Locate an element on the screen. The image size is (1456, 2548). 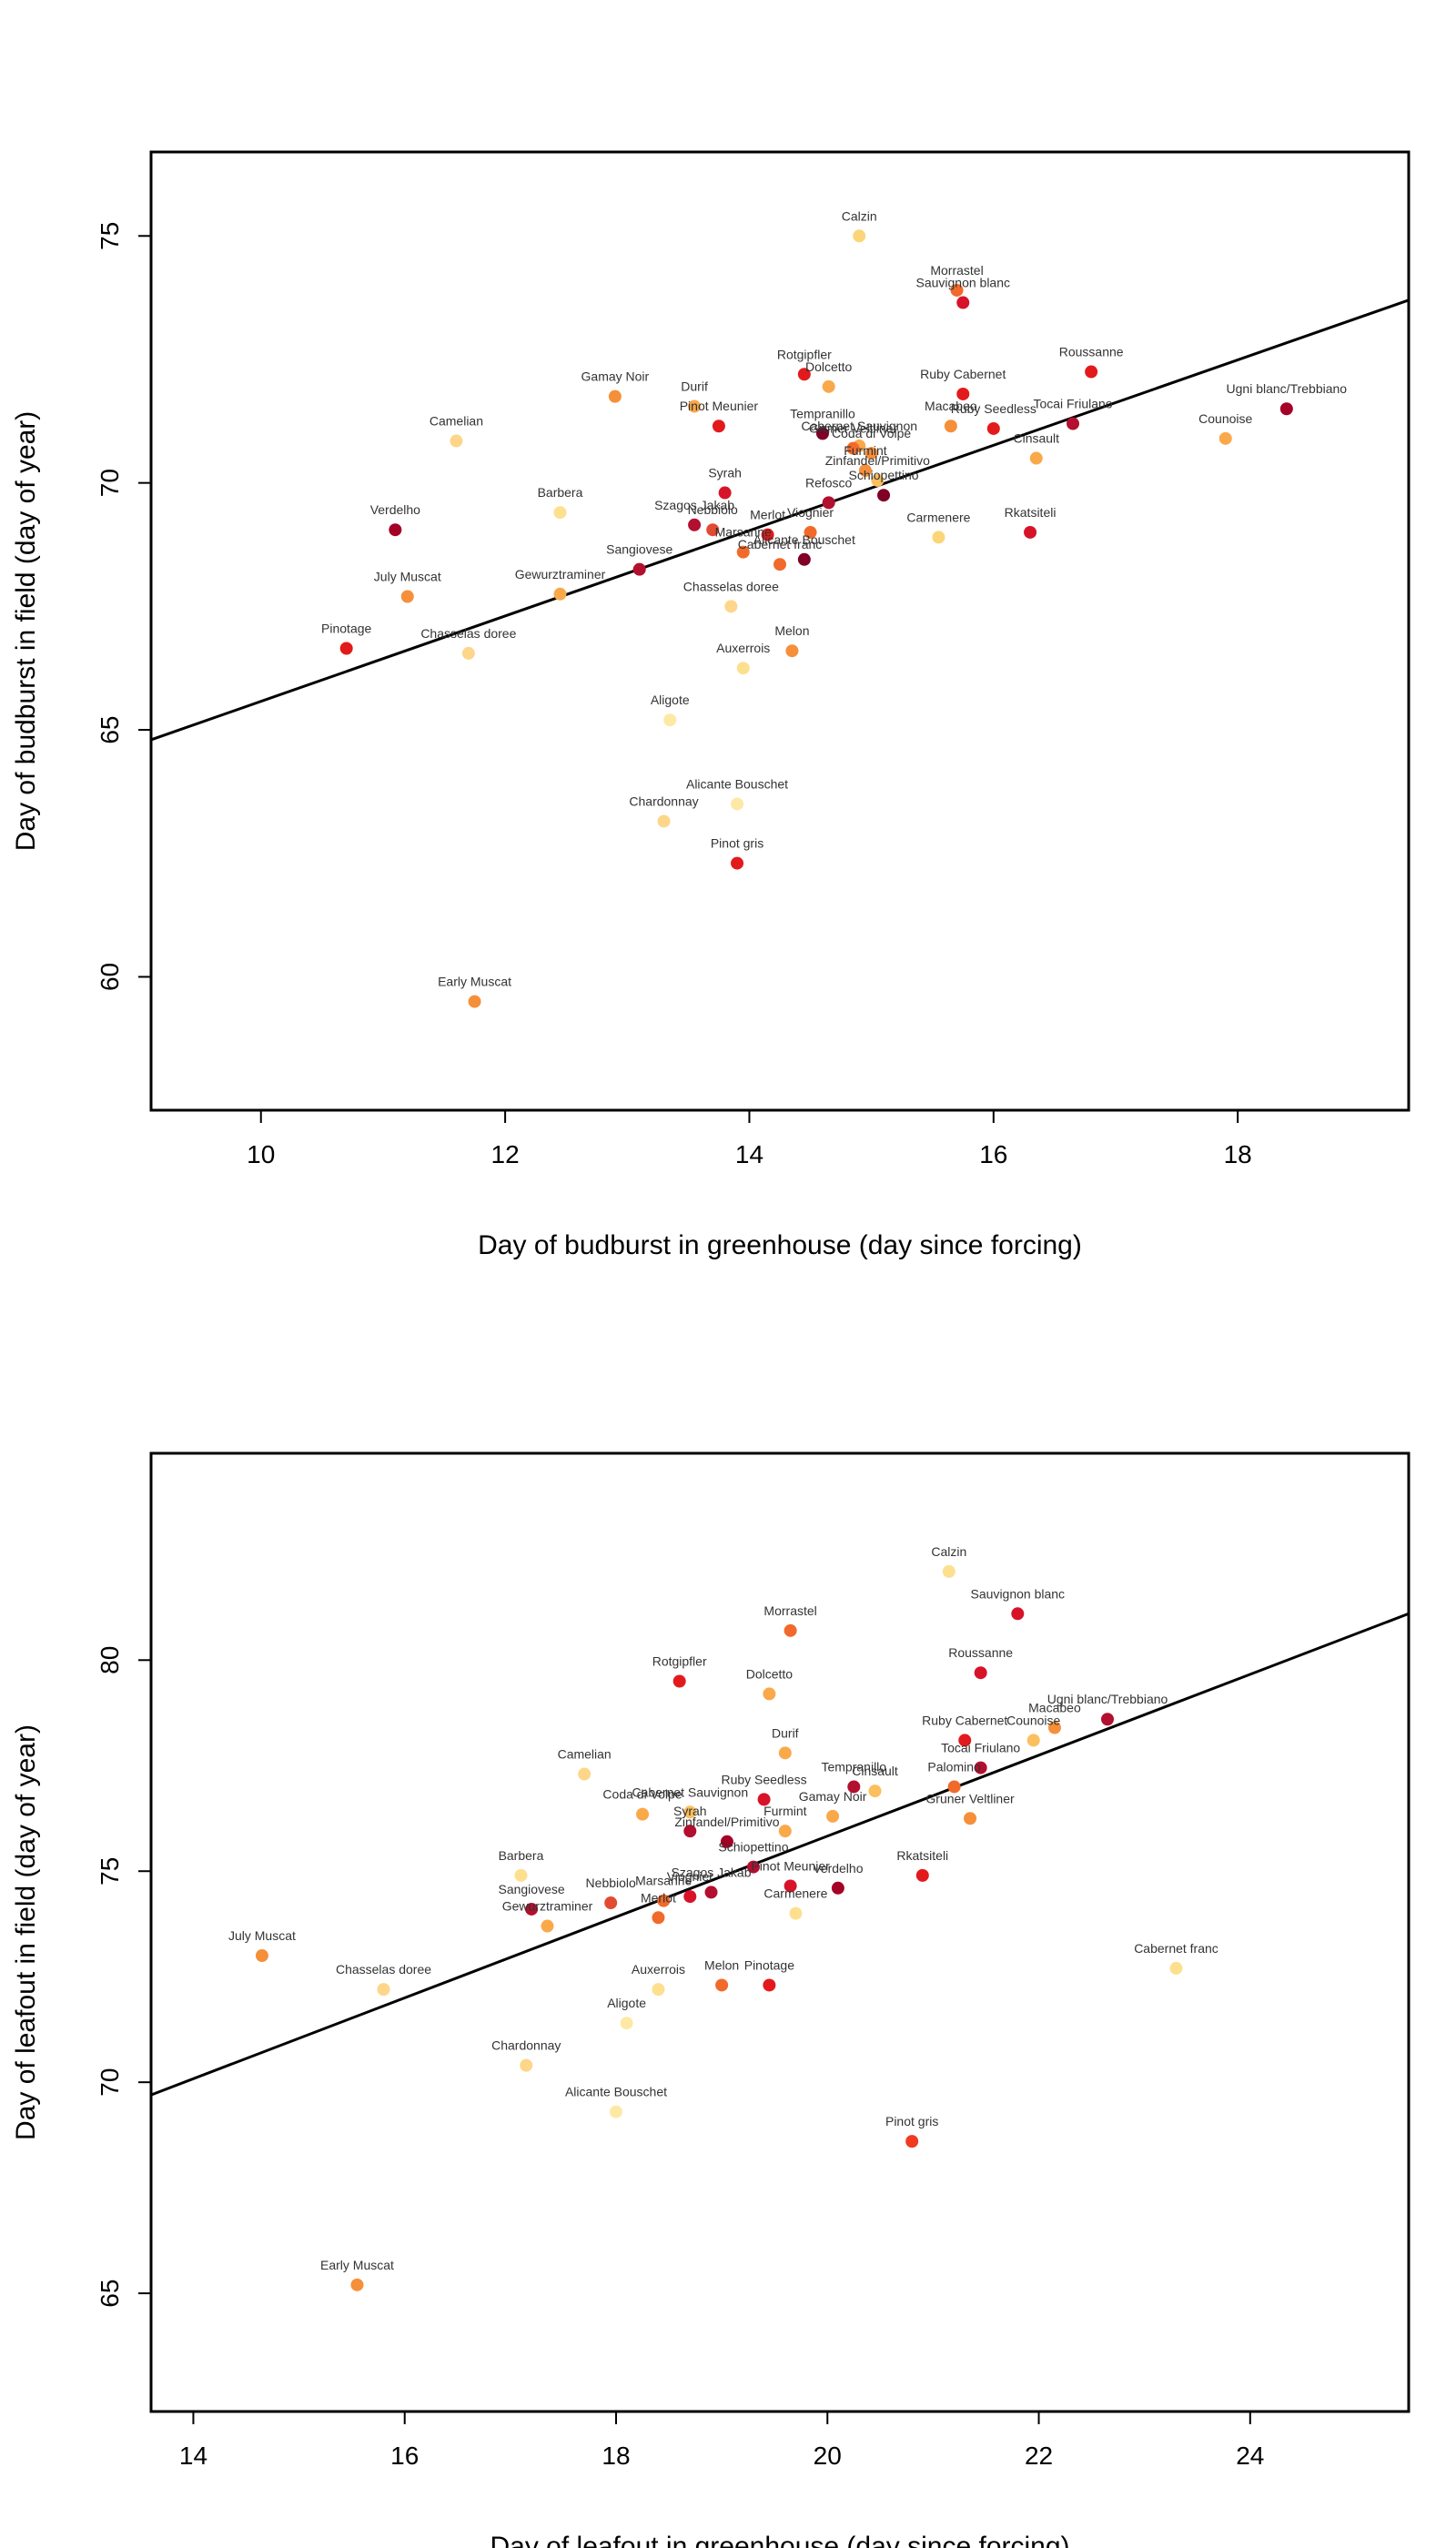
budburst-point-label: Cabernet Sauvignon is located at coordinates (859, 426).